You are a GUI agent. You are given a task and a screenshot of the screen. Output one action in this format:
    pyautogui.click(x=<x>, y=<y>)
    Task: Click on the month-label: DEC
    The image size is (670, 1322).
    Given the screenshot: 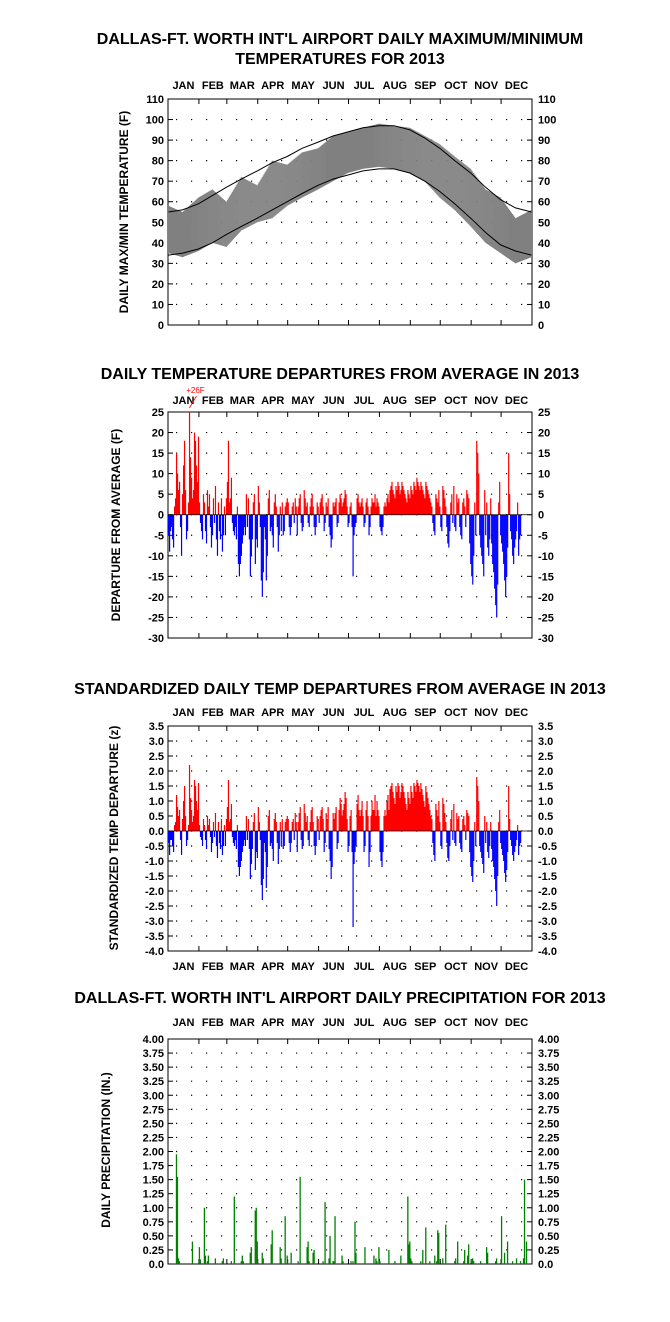 What is the action you would take?
    pyautogui.click(x=516, y=86)
    